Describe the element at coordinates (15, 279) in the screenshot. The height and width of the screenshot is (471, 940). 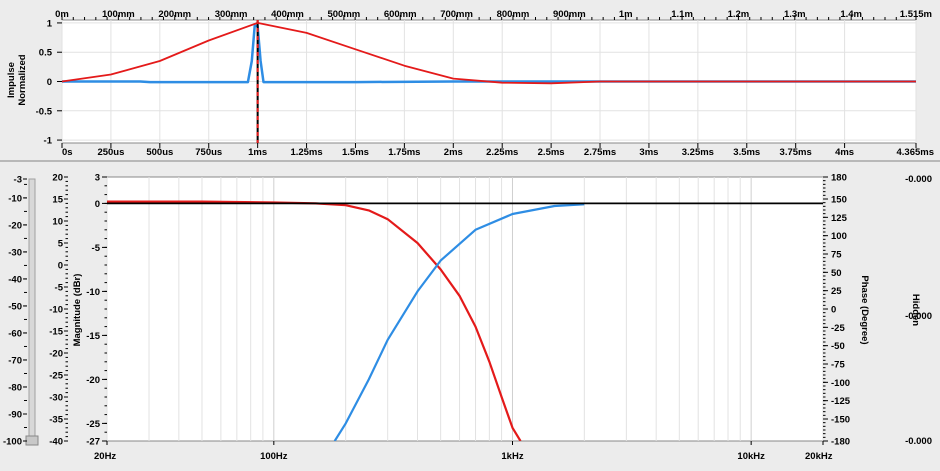
I see `slider-tick-label: -40` at that location.